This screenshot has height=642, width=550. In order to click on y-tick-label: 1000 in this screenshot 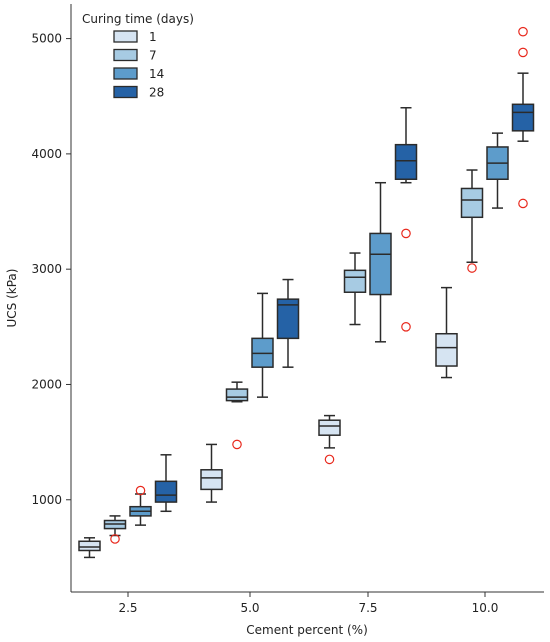, I will do `click(46, 500)`.